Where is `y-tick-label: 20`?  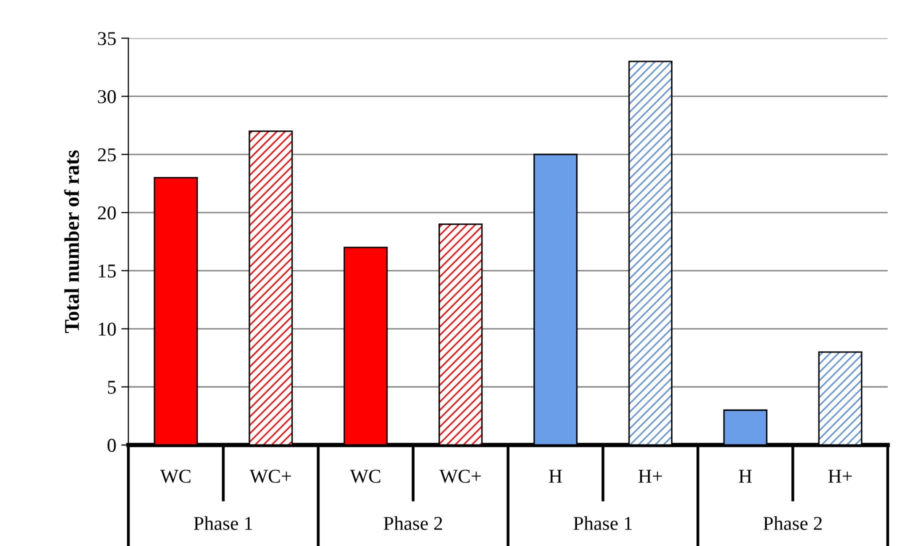
y-tick-label: 20 is located at coordinates (107, 213).